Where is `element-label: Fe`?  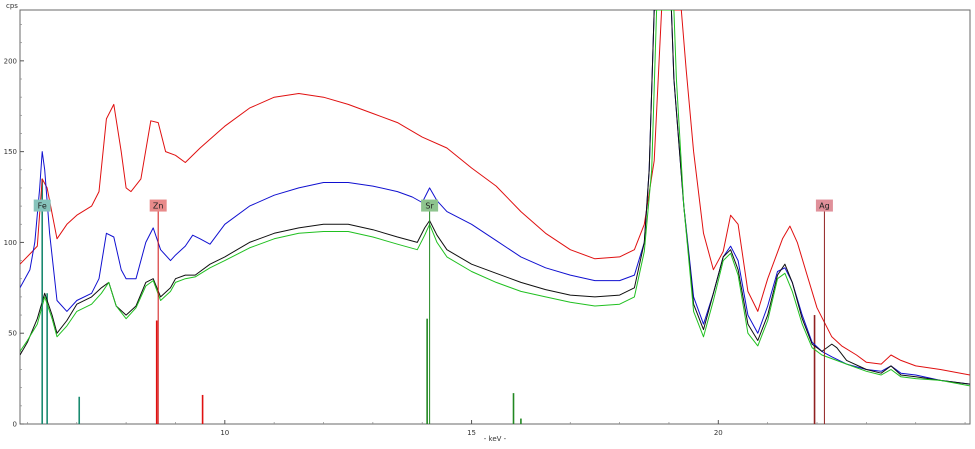
element-label: Fe is located at coordinates (42, 206).